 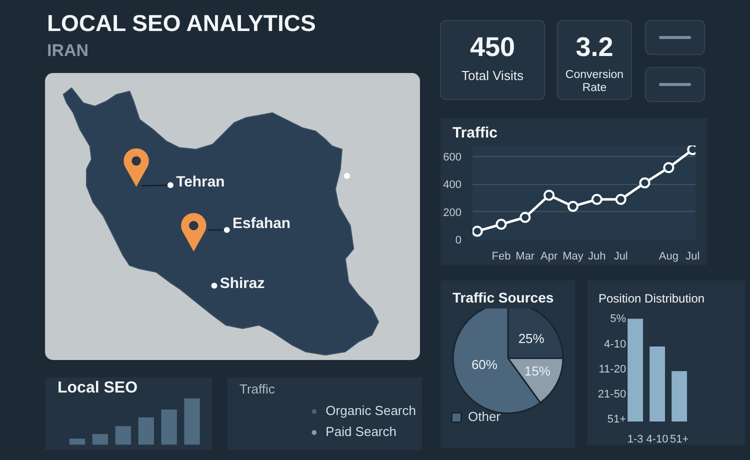 What do you see at coordinates (361, 431) in the screenshot?
I see `legend-label: Paid Search` at bounding box center [361, 431].